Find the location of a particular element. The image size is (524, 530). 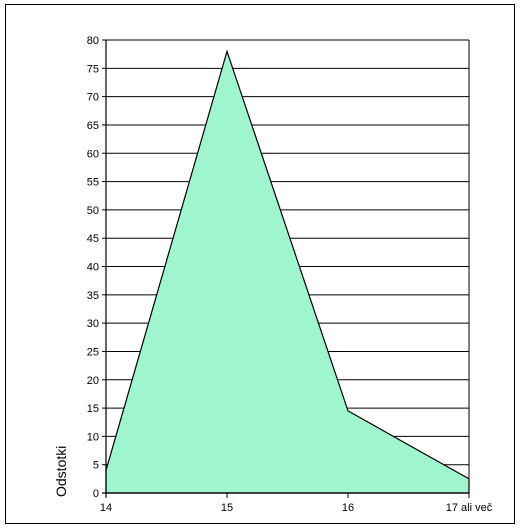

y-tick-label-55: 55 is located at coordinates (93, 183).